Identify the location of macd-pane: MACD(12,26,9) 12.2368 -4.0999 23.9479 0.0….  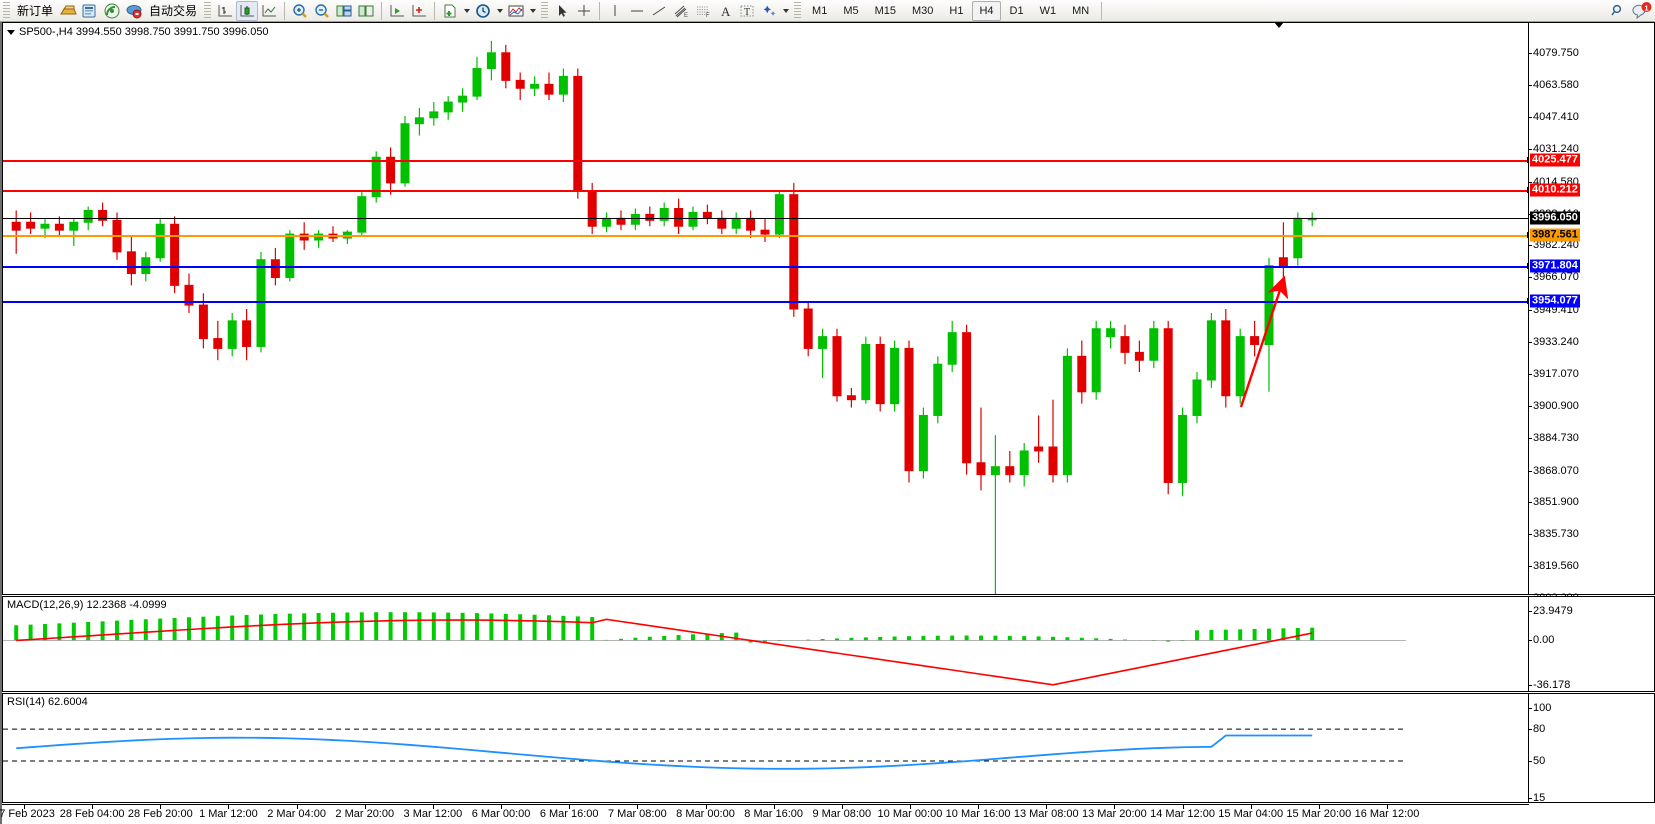
(828, 644).